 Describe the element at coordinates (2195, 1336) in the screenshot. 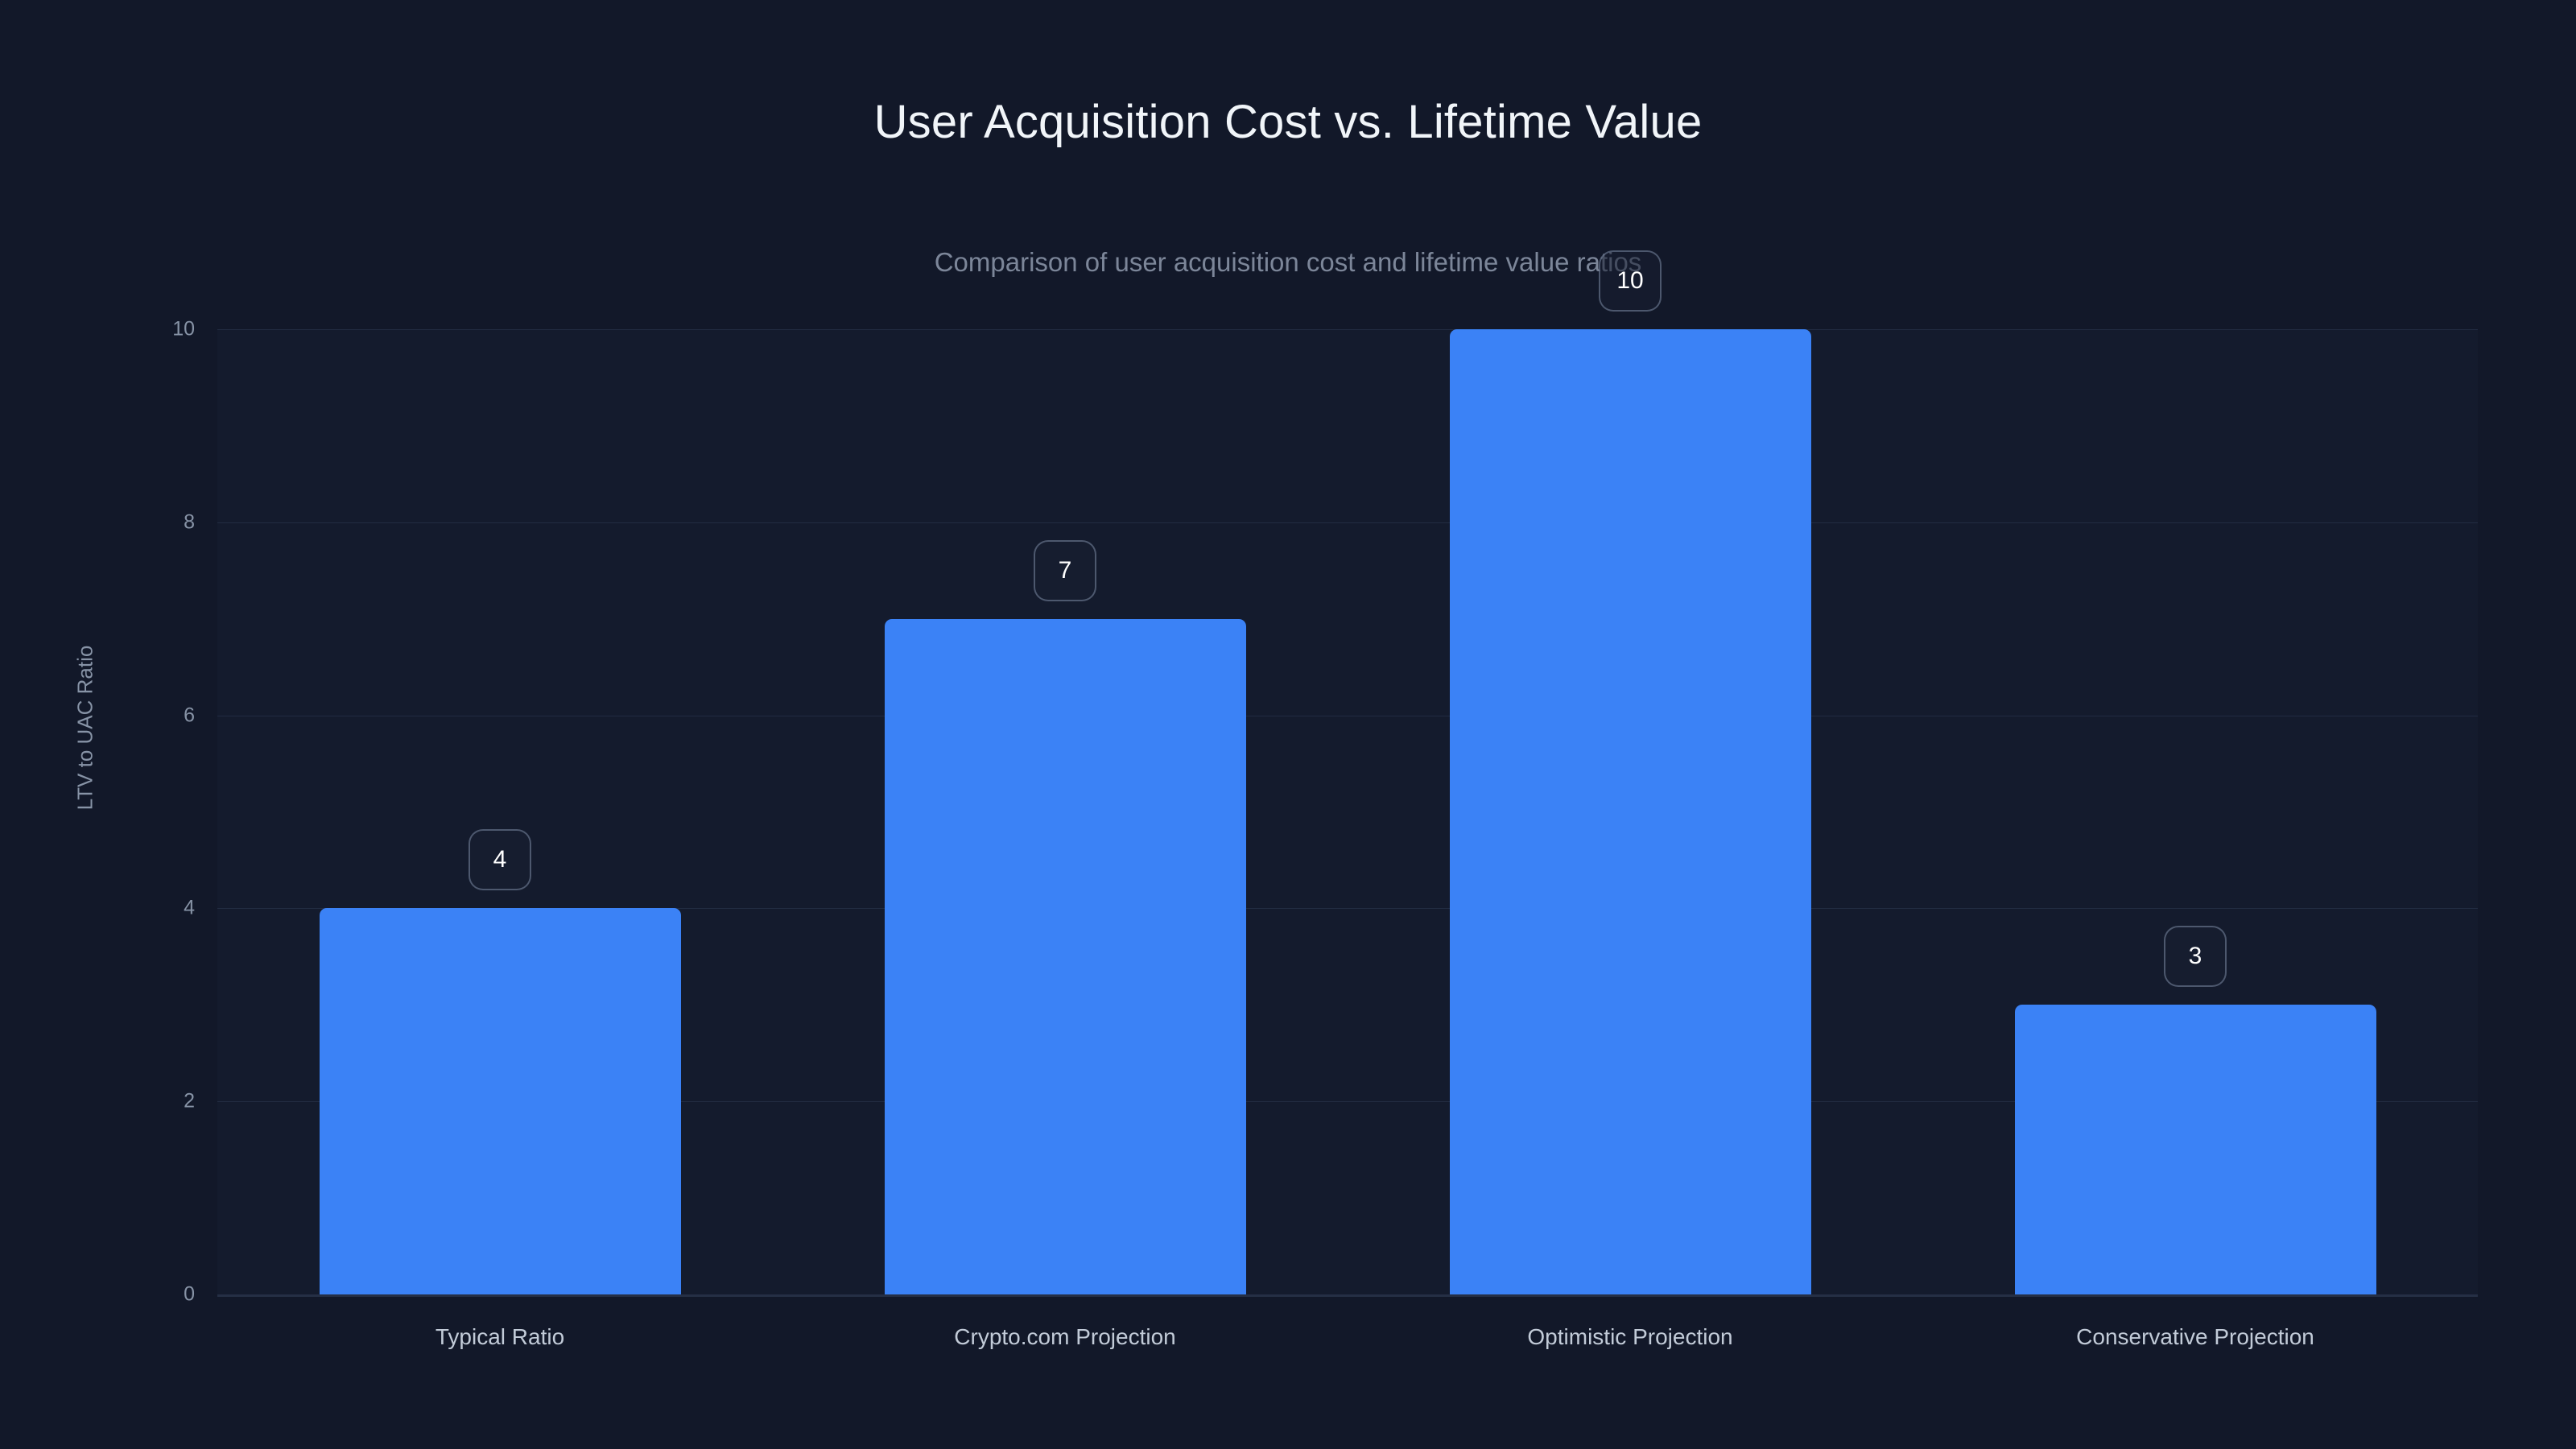

I see `x-axis-tick-label: Conservative Projection` at that location.